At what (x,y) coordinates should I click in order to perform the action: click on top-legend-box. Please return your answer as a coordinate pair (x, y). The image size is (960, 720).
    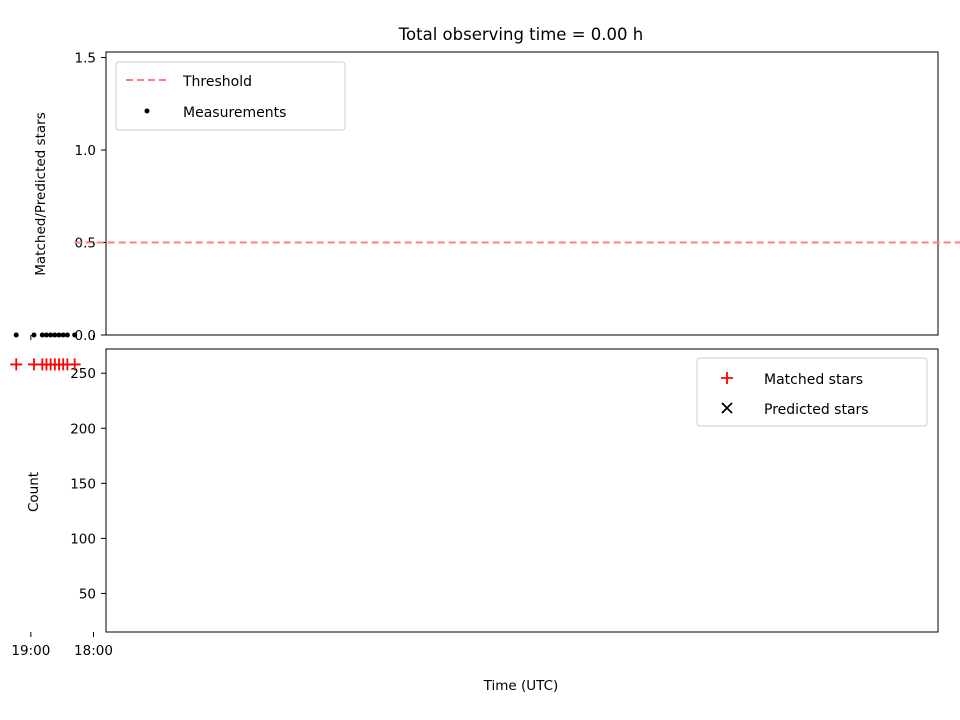
    Looking at the image, I should click on (230, 96).